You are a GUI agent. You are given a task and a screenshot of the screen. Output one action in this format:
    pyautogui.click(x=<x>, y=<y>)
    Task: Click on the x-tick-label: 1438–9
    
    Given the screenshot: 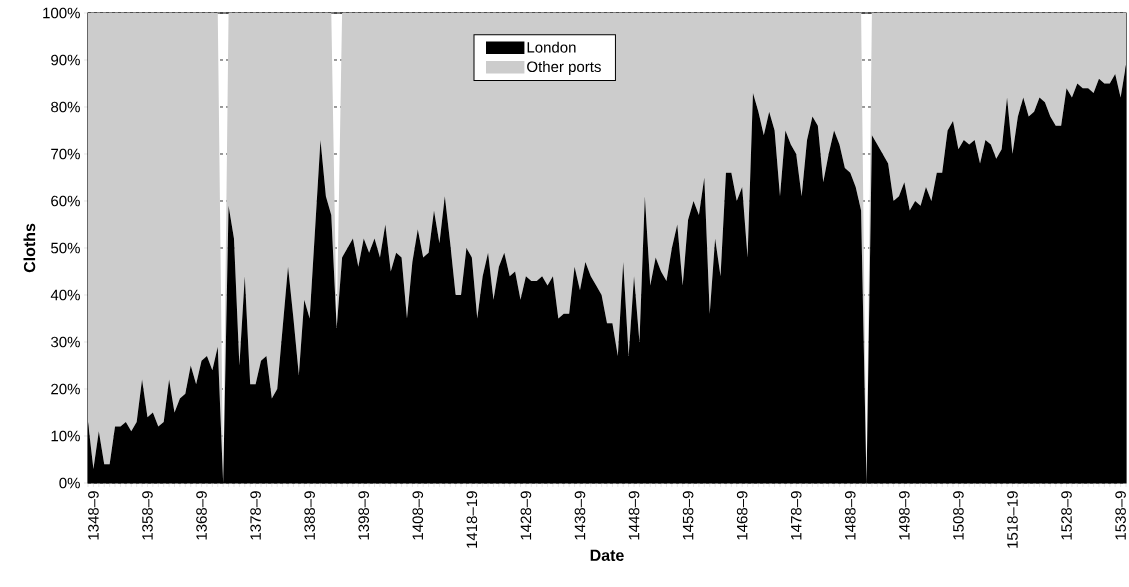 What is the action you would take?
    pyautogui.click(x=580, y=515)
    